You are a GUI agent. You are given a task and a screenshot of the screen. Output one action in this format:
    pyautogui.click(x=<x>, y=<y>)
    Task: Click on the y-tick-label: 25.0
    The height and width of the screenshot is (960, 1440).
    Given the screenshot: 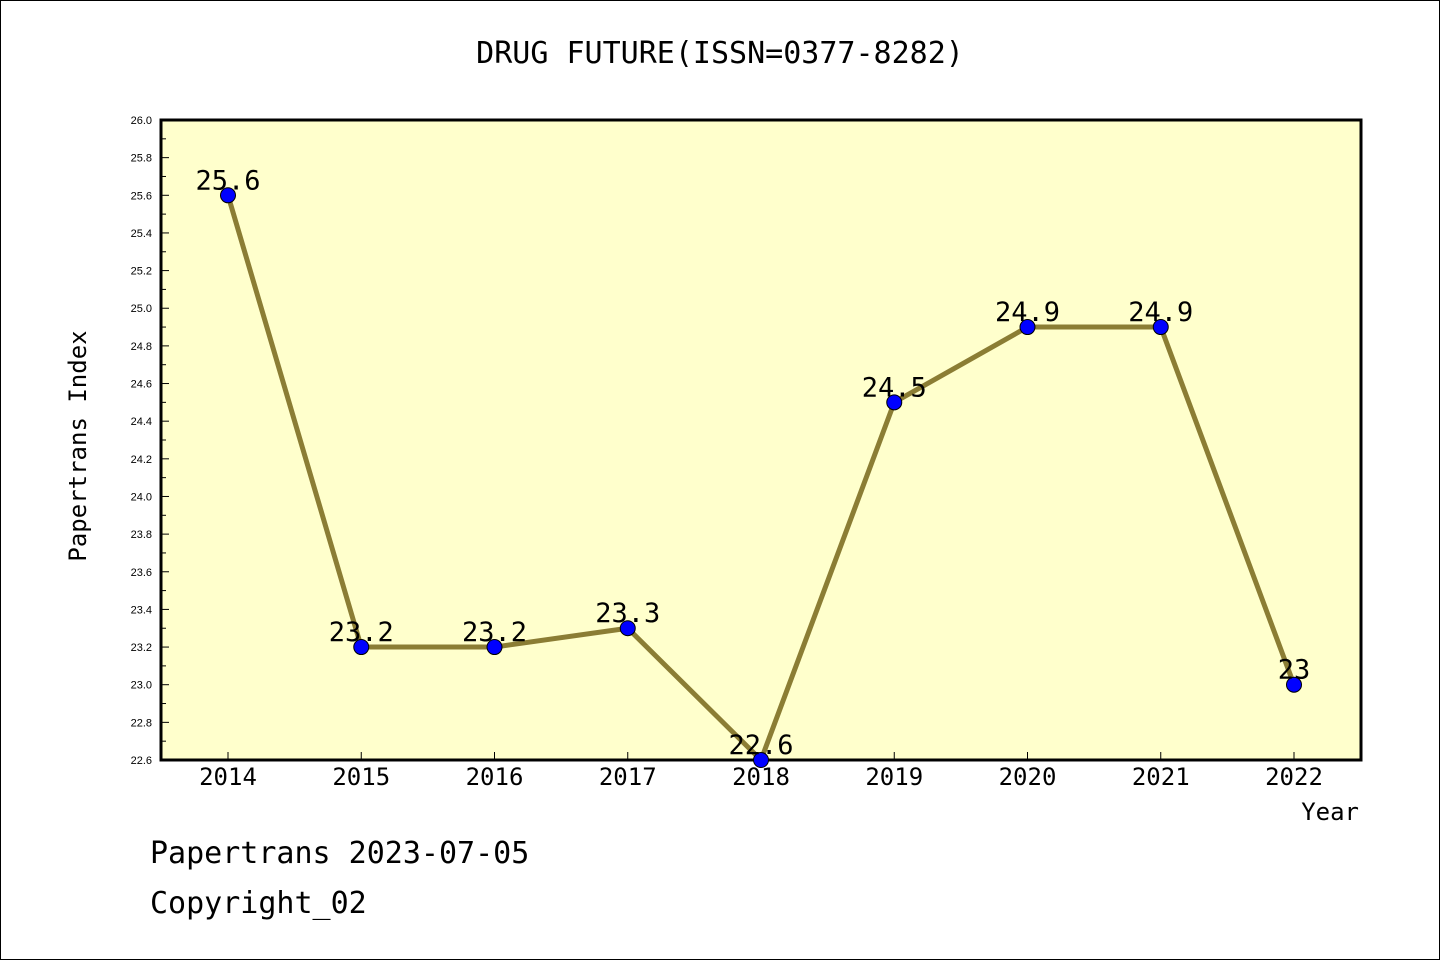 What is the action you would take?
    pyautogui.click(x=141, y=309)
    